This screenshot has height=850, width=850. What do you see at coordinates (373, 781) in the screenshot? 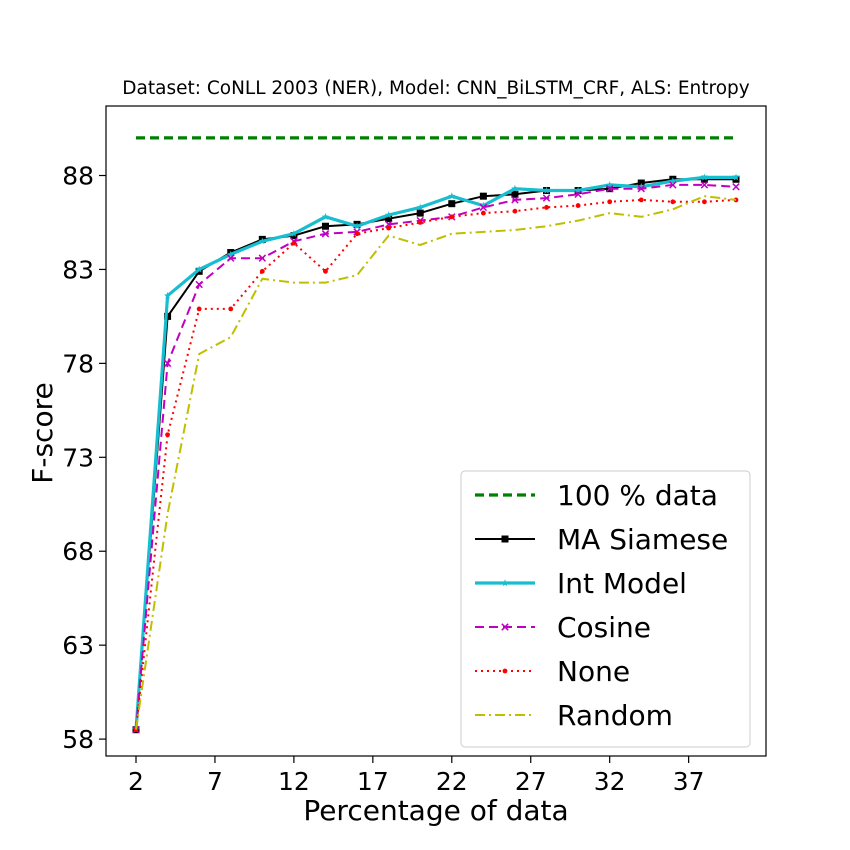
I see `x-tick-label: 17` at bounding box center [373, 781].